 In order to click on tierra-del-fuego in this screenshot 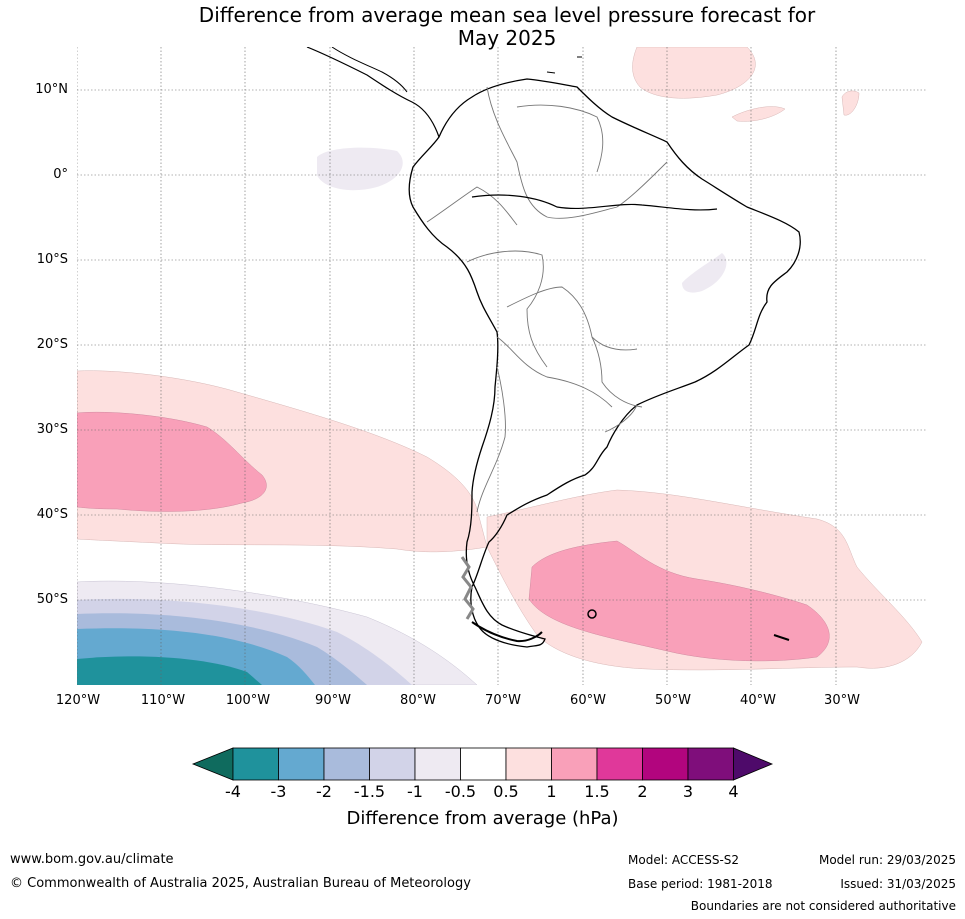, I will do `click(507, 632)`.